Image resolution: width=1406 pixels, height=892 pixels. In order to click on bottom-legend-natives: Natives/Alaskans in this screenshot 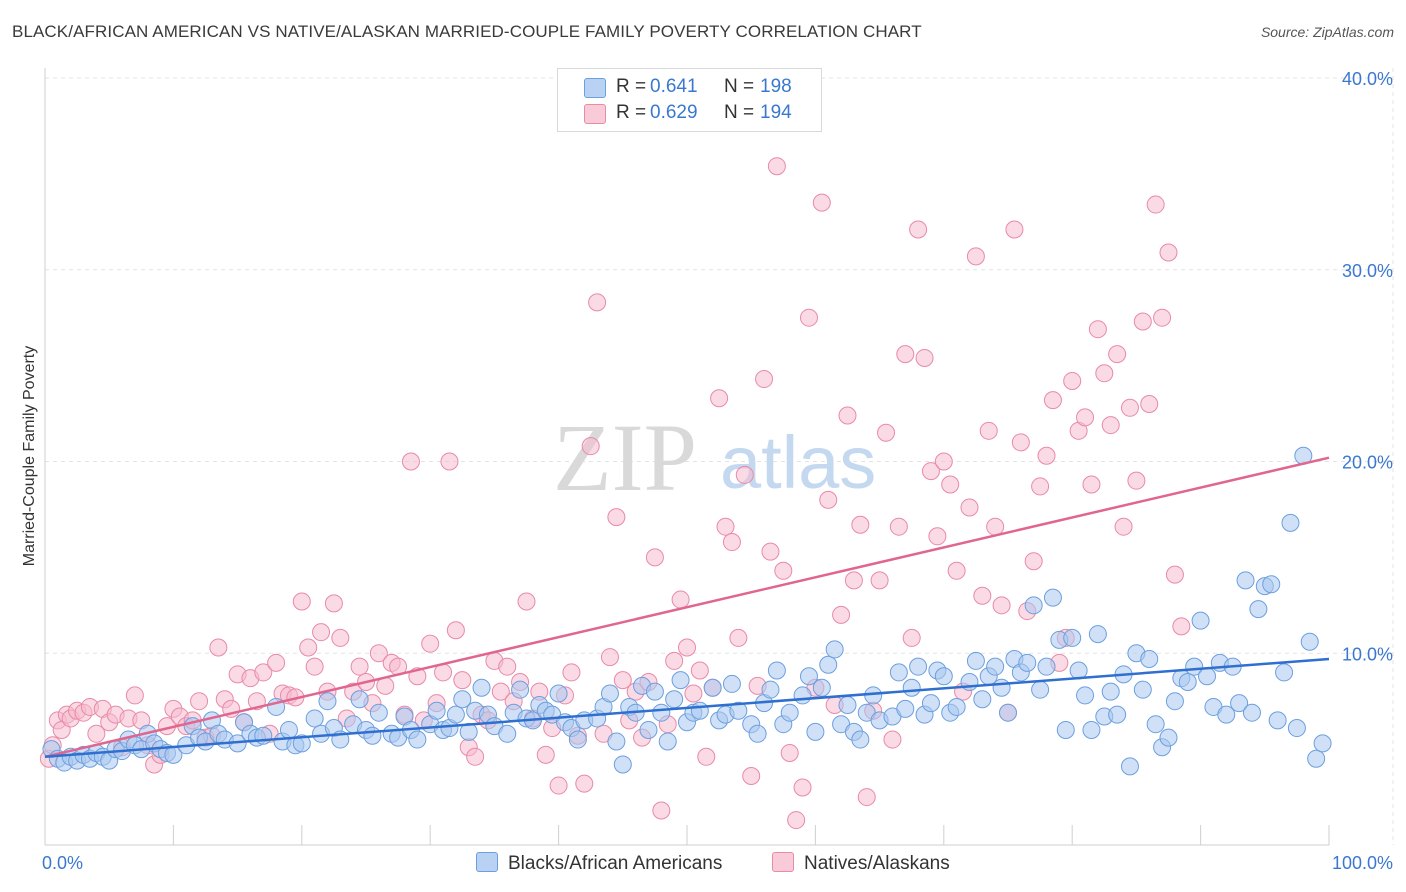, I will do `click(861, 863)`.